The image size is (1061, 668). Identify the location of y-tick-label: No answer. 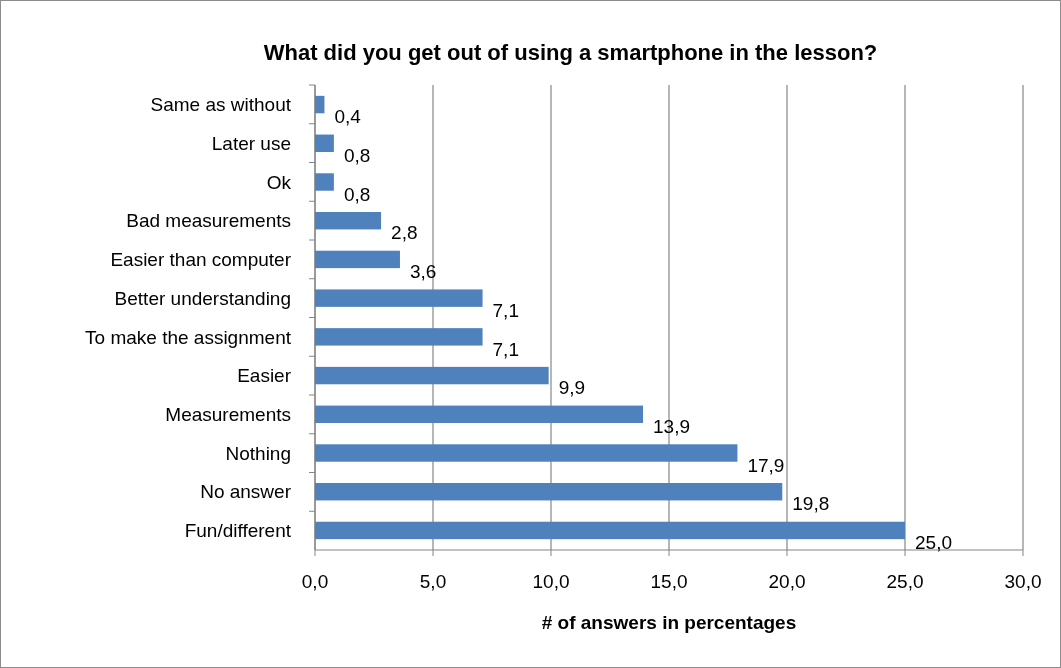
(246, 492).